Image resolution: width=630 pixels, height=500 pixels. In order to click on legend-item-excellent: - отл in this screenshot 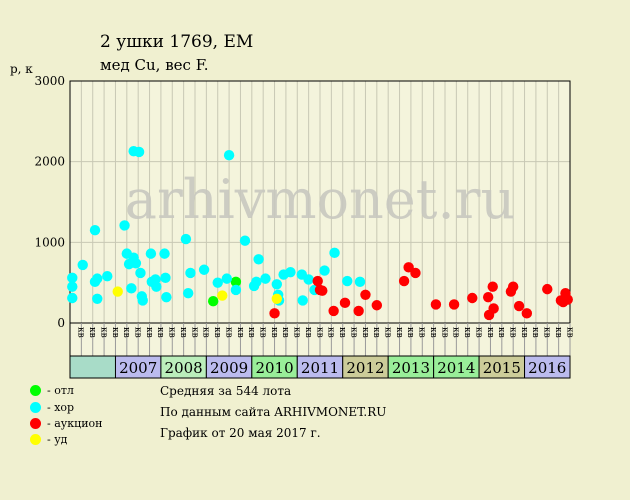, I will do `click(52, 390)`.